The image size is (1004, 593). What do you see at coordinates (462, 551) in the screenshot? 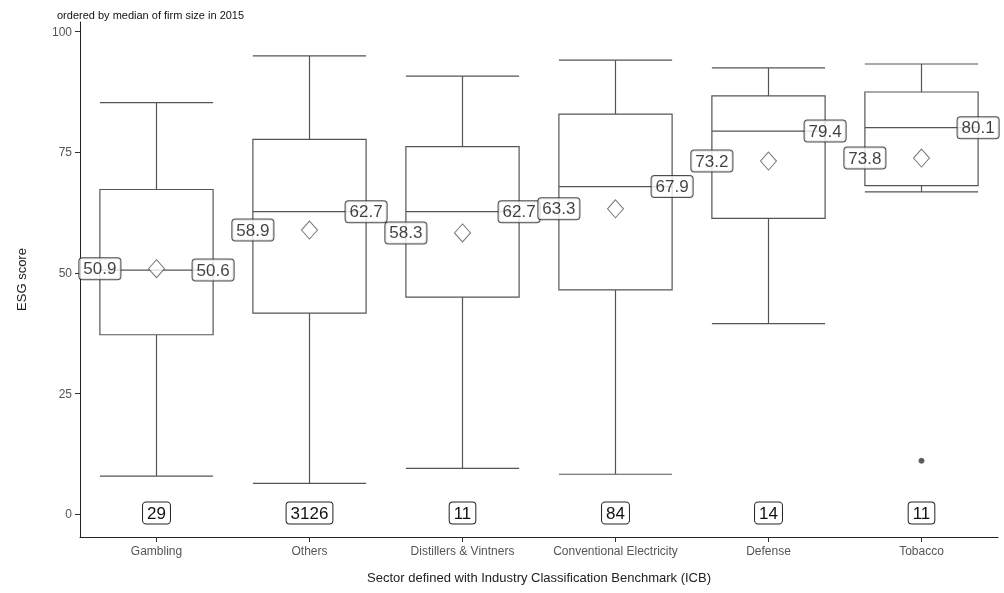
I see `x-tick-label: Distillers & Vintners` at bounding box center [462, 551].